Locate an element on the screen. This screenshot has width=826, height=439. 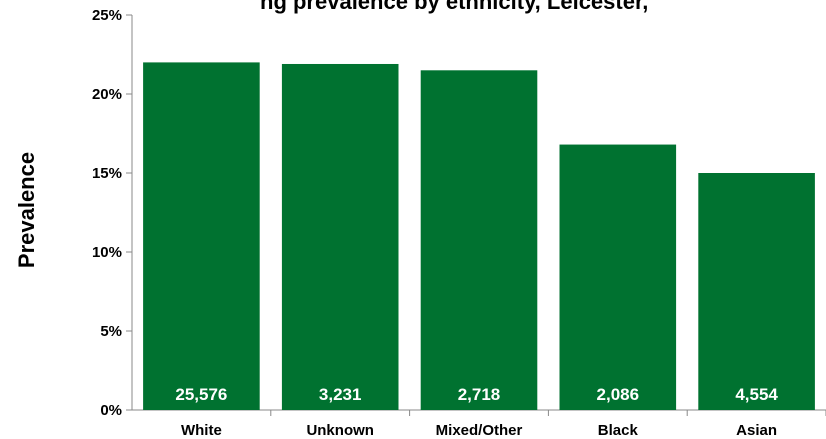
y-tick-label: 10% is located at coordinates (107, 252).